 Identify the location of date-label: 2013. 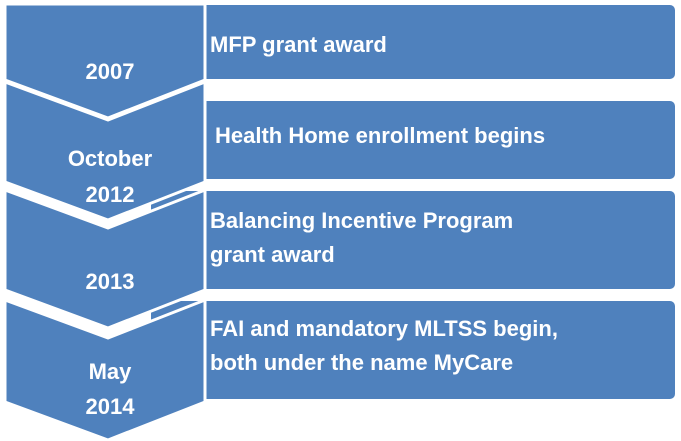
(110, 281).